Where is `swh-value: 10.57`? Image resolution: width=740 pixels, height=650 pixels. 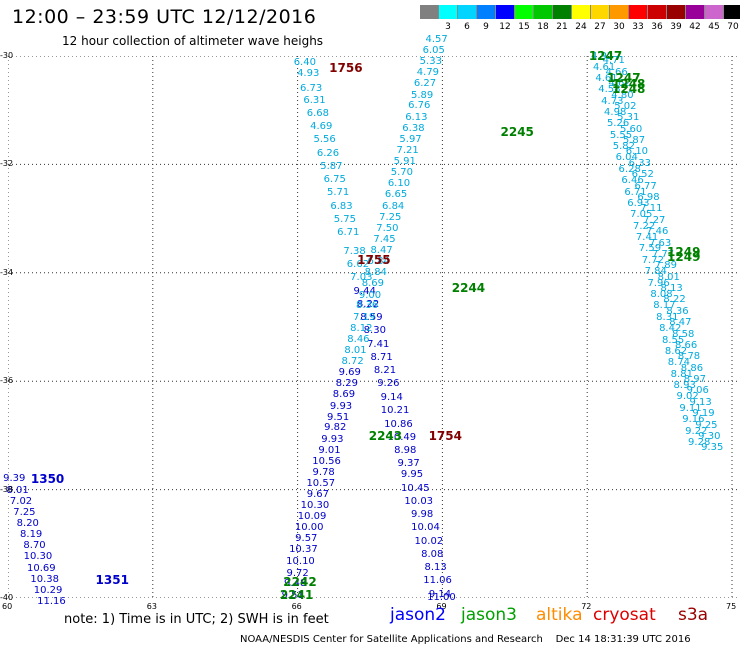 swh-value: 10.57 is located at coordinates (321, 484).